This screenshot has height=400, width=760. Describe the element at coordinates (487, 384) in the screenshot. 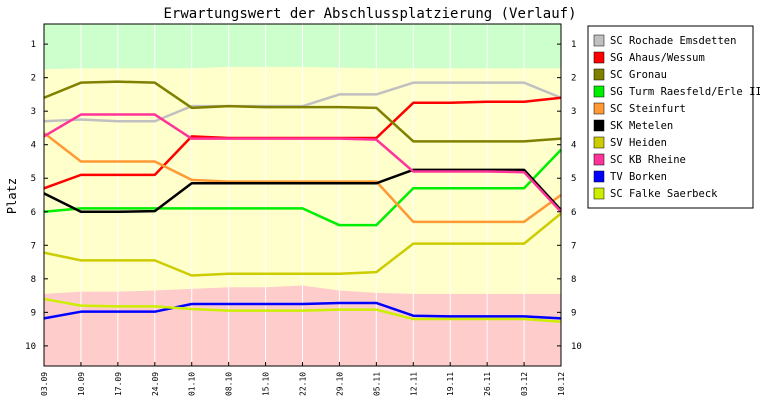

I see `x-tick-label: 26.11` at that location.